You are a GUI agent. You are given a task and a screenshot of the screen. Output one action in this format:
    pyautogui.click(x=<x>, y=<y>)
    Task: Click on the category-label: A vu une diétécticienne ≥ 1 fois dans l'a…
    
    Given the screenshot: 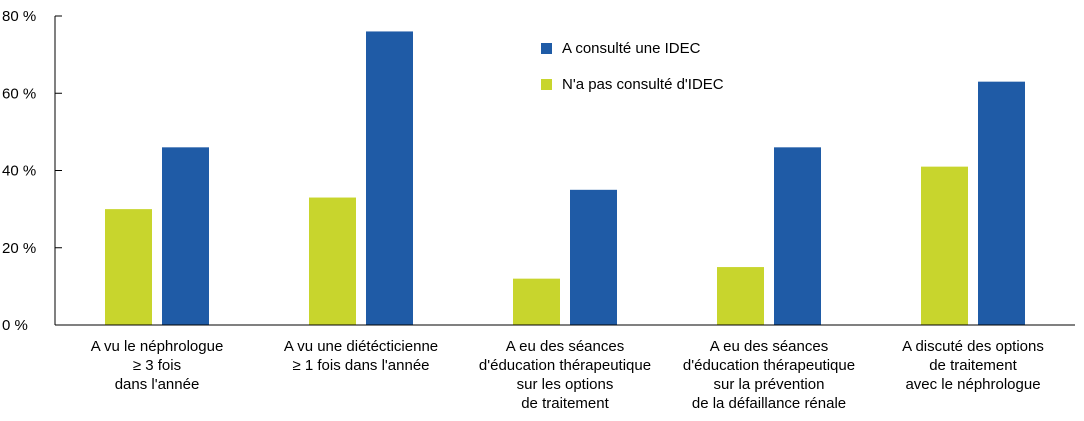 What is the action you would take?
    pyautogui.click(x=361, y=356)
    